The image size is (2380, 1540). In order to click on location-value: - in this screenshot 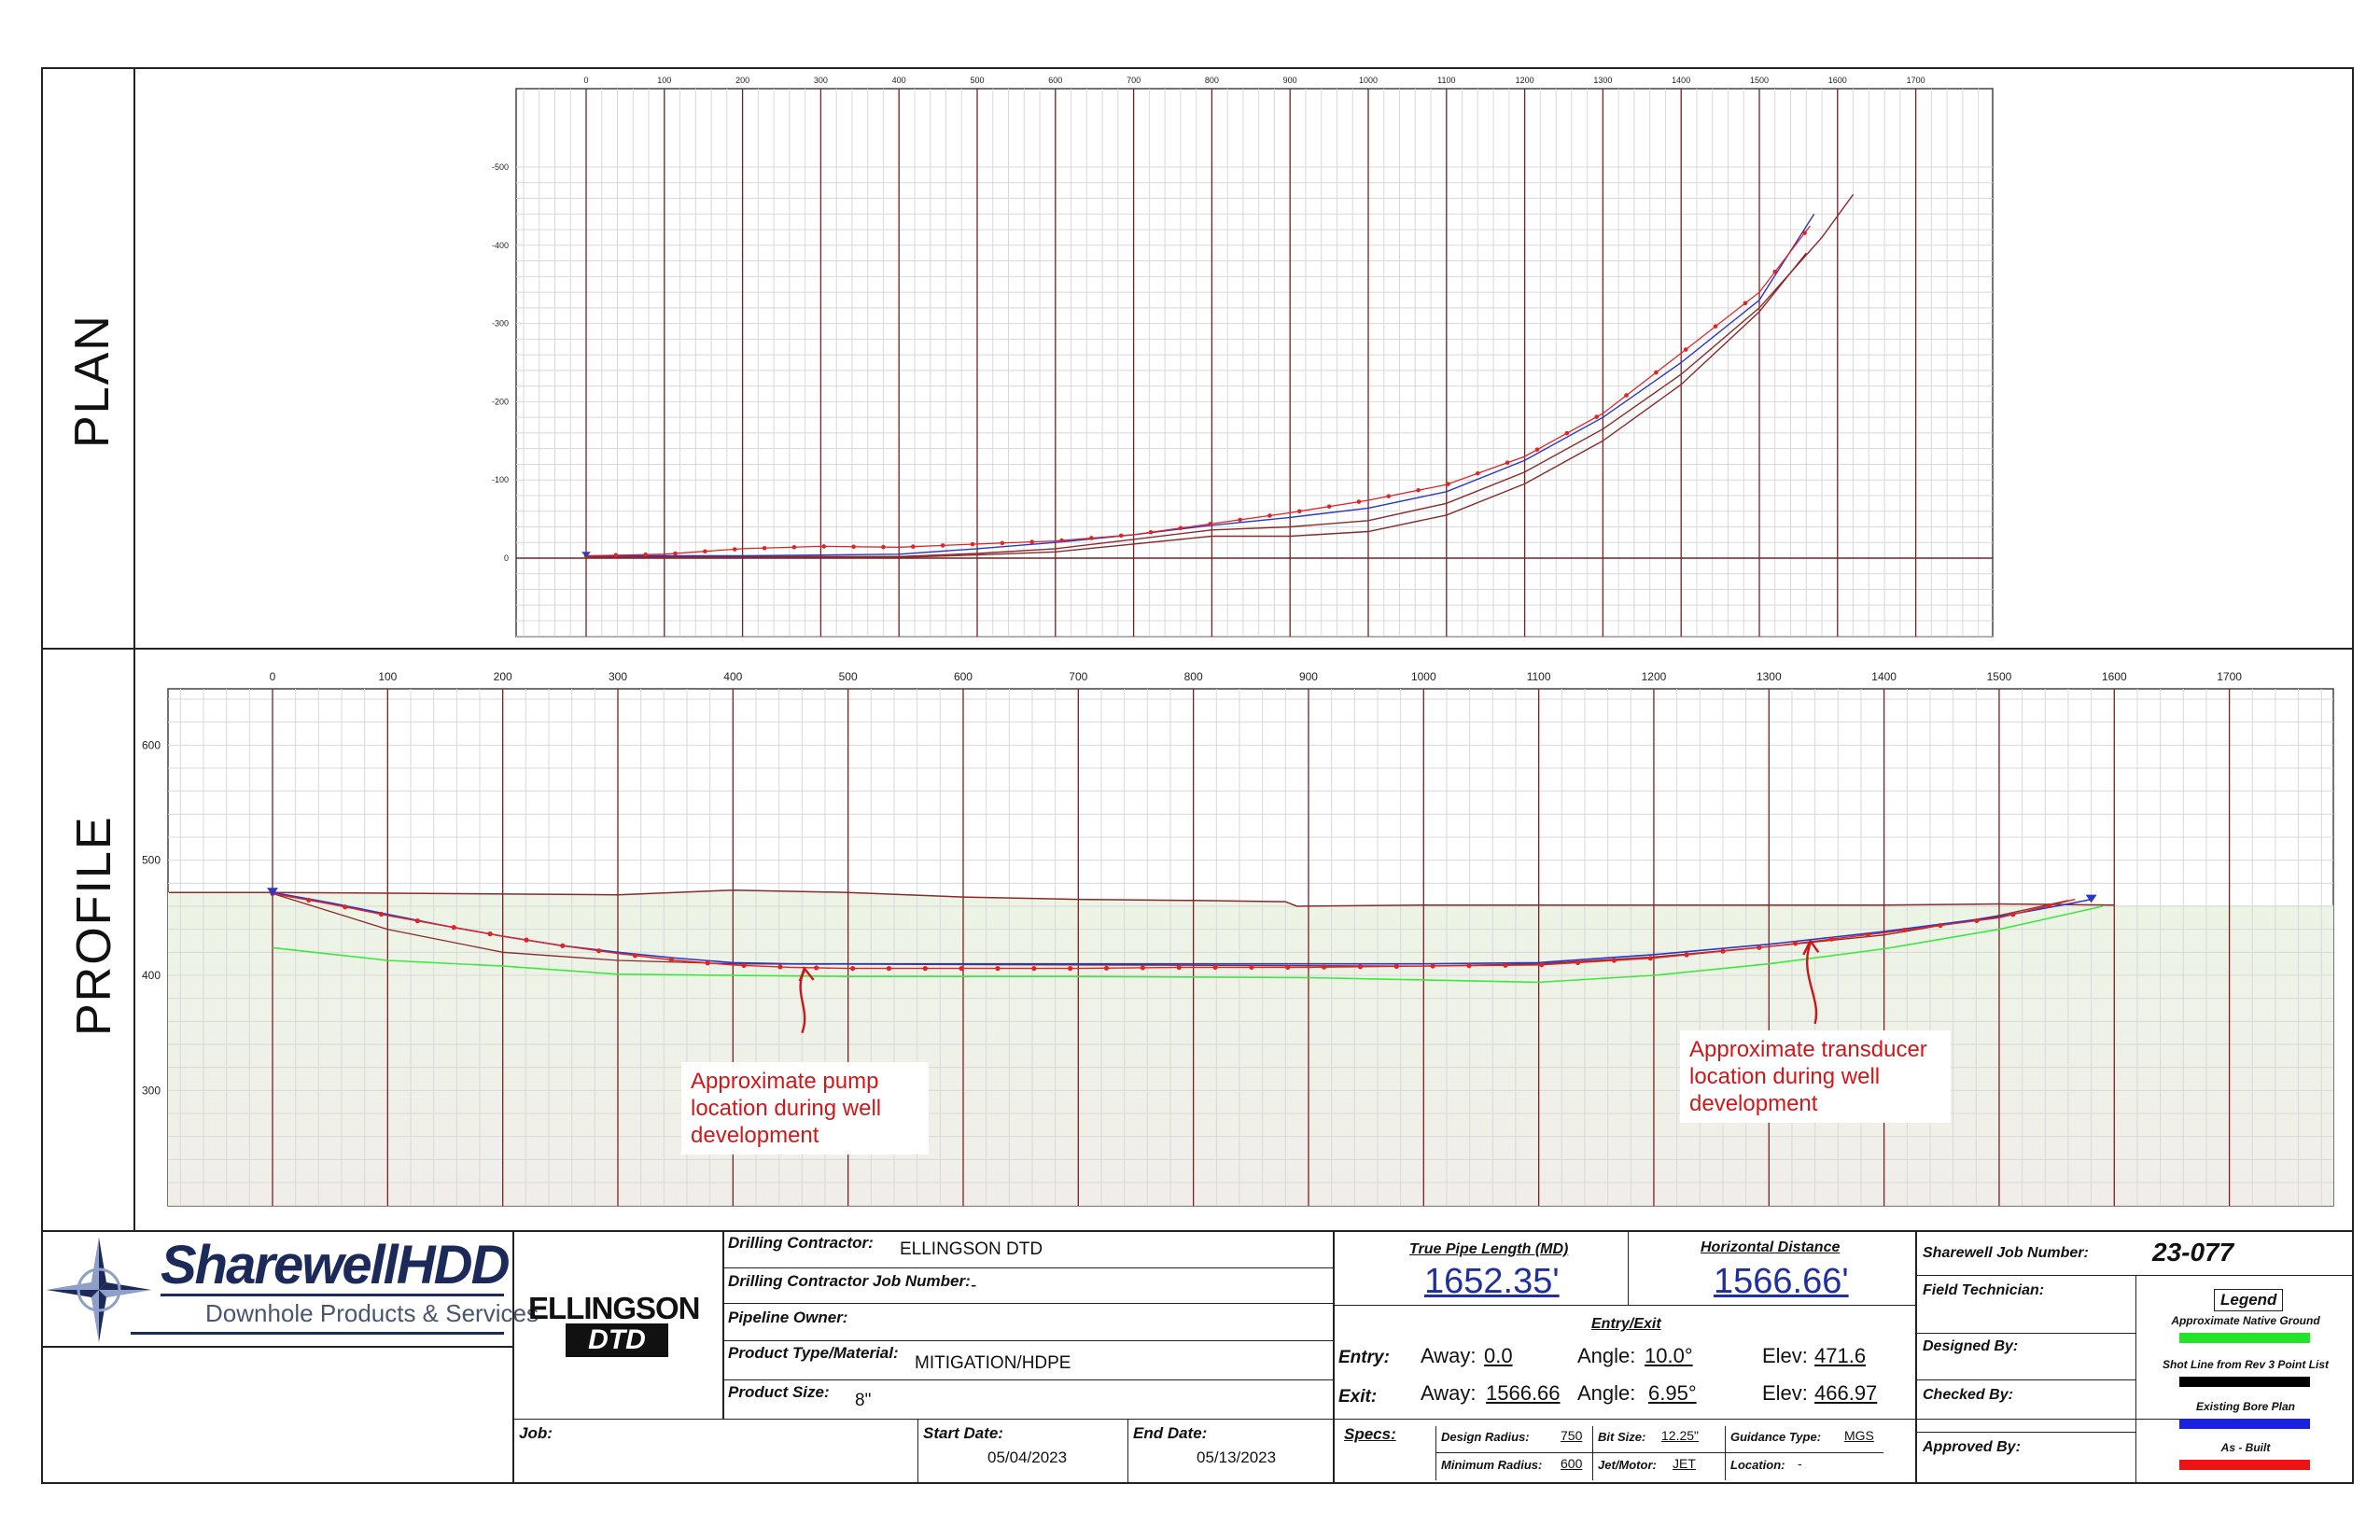, I will do `click(1800, 1463)`.